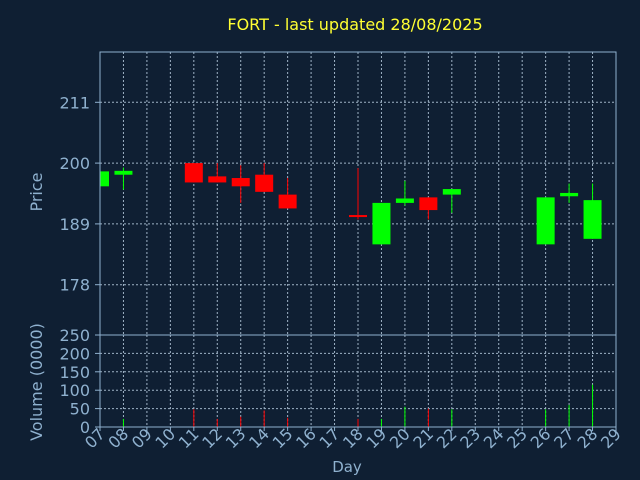 This screenshot has width=640, height=480. What do you see at coordinates (347, 467) in the screenshot?
I see `day-axis-label: Day` at bounding box center [347, 467].